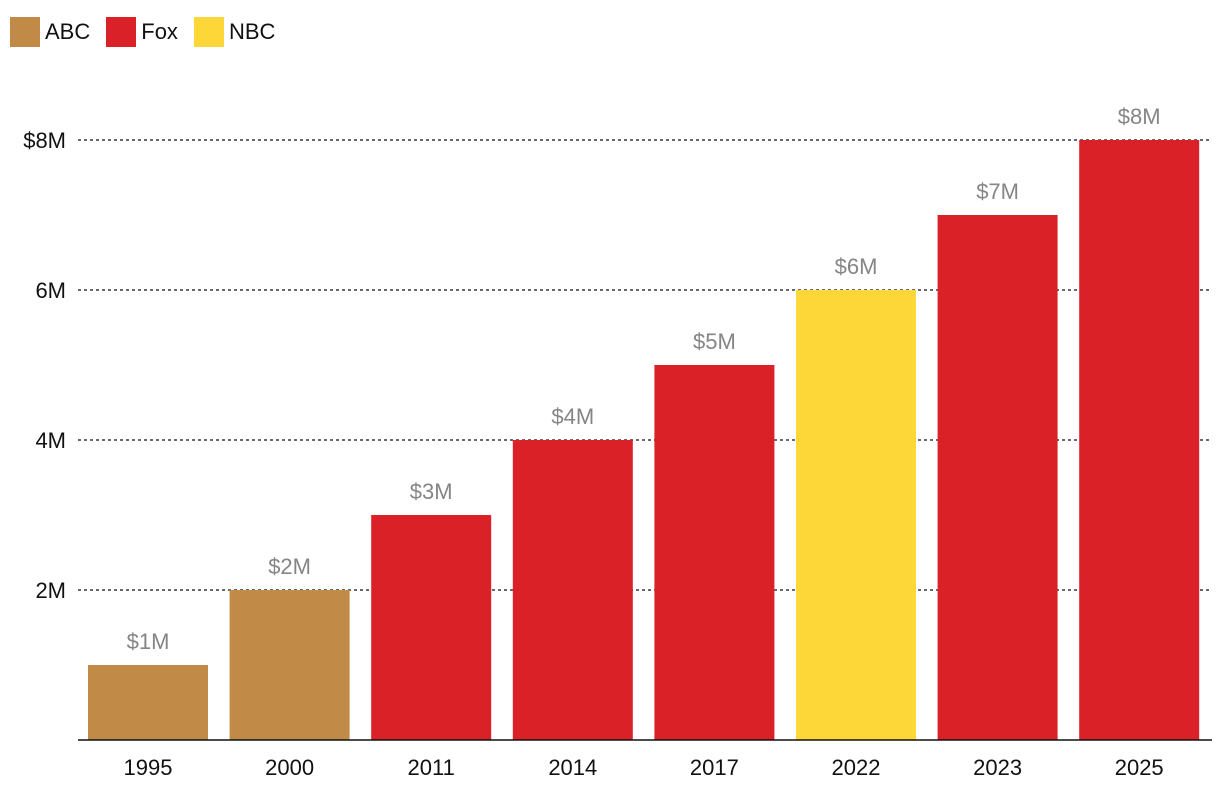 This screenshot has height=798, width=1220. I want to click on y-tick-label: $8M, so click(44, 140).